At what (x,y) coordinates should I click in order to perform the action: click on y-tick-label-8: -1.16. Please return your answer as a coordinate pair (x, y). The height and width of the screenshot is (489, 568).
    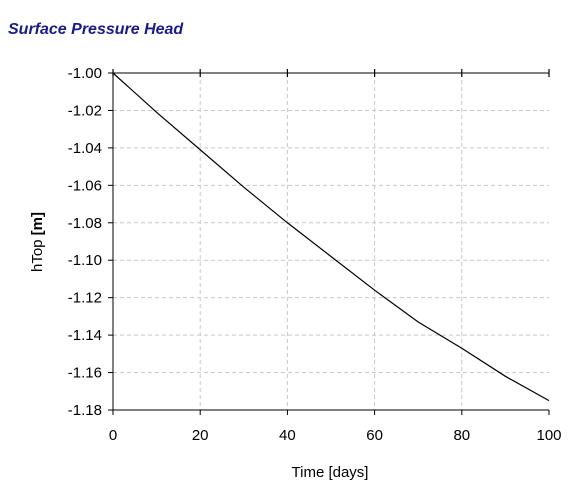
    Looking at the image, I should click on (85, 373).